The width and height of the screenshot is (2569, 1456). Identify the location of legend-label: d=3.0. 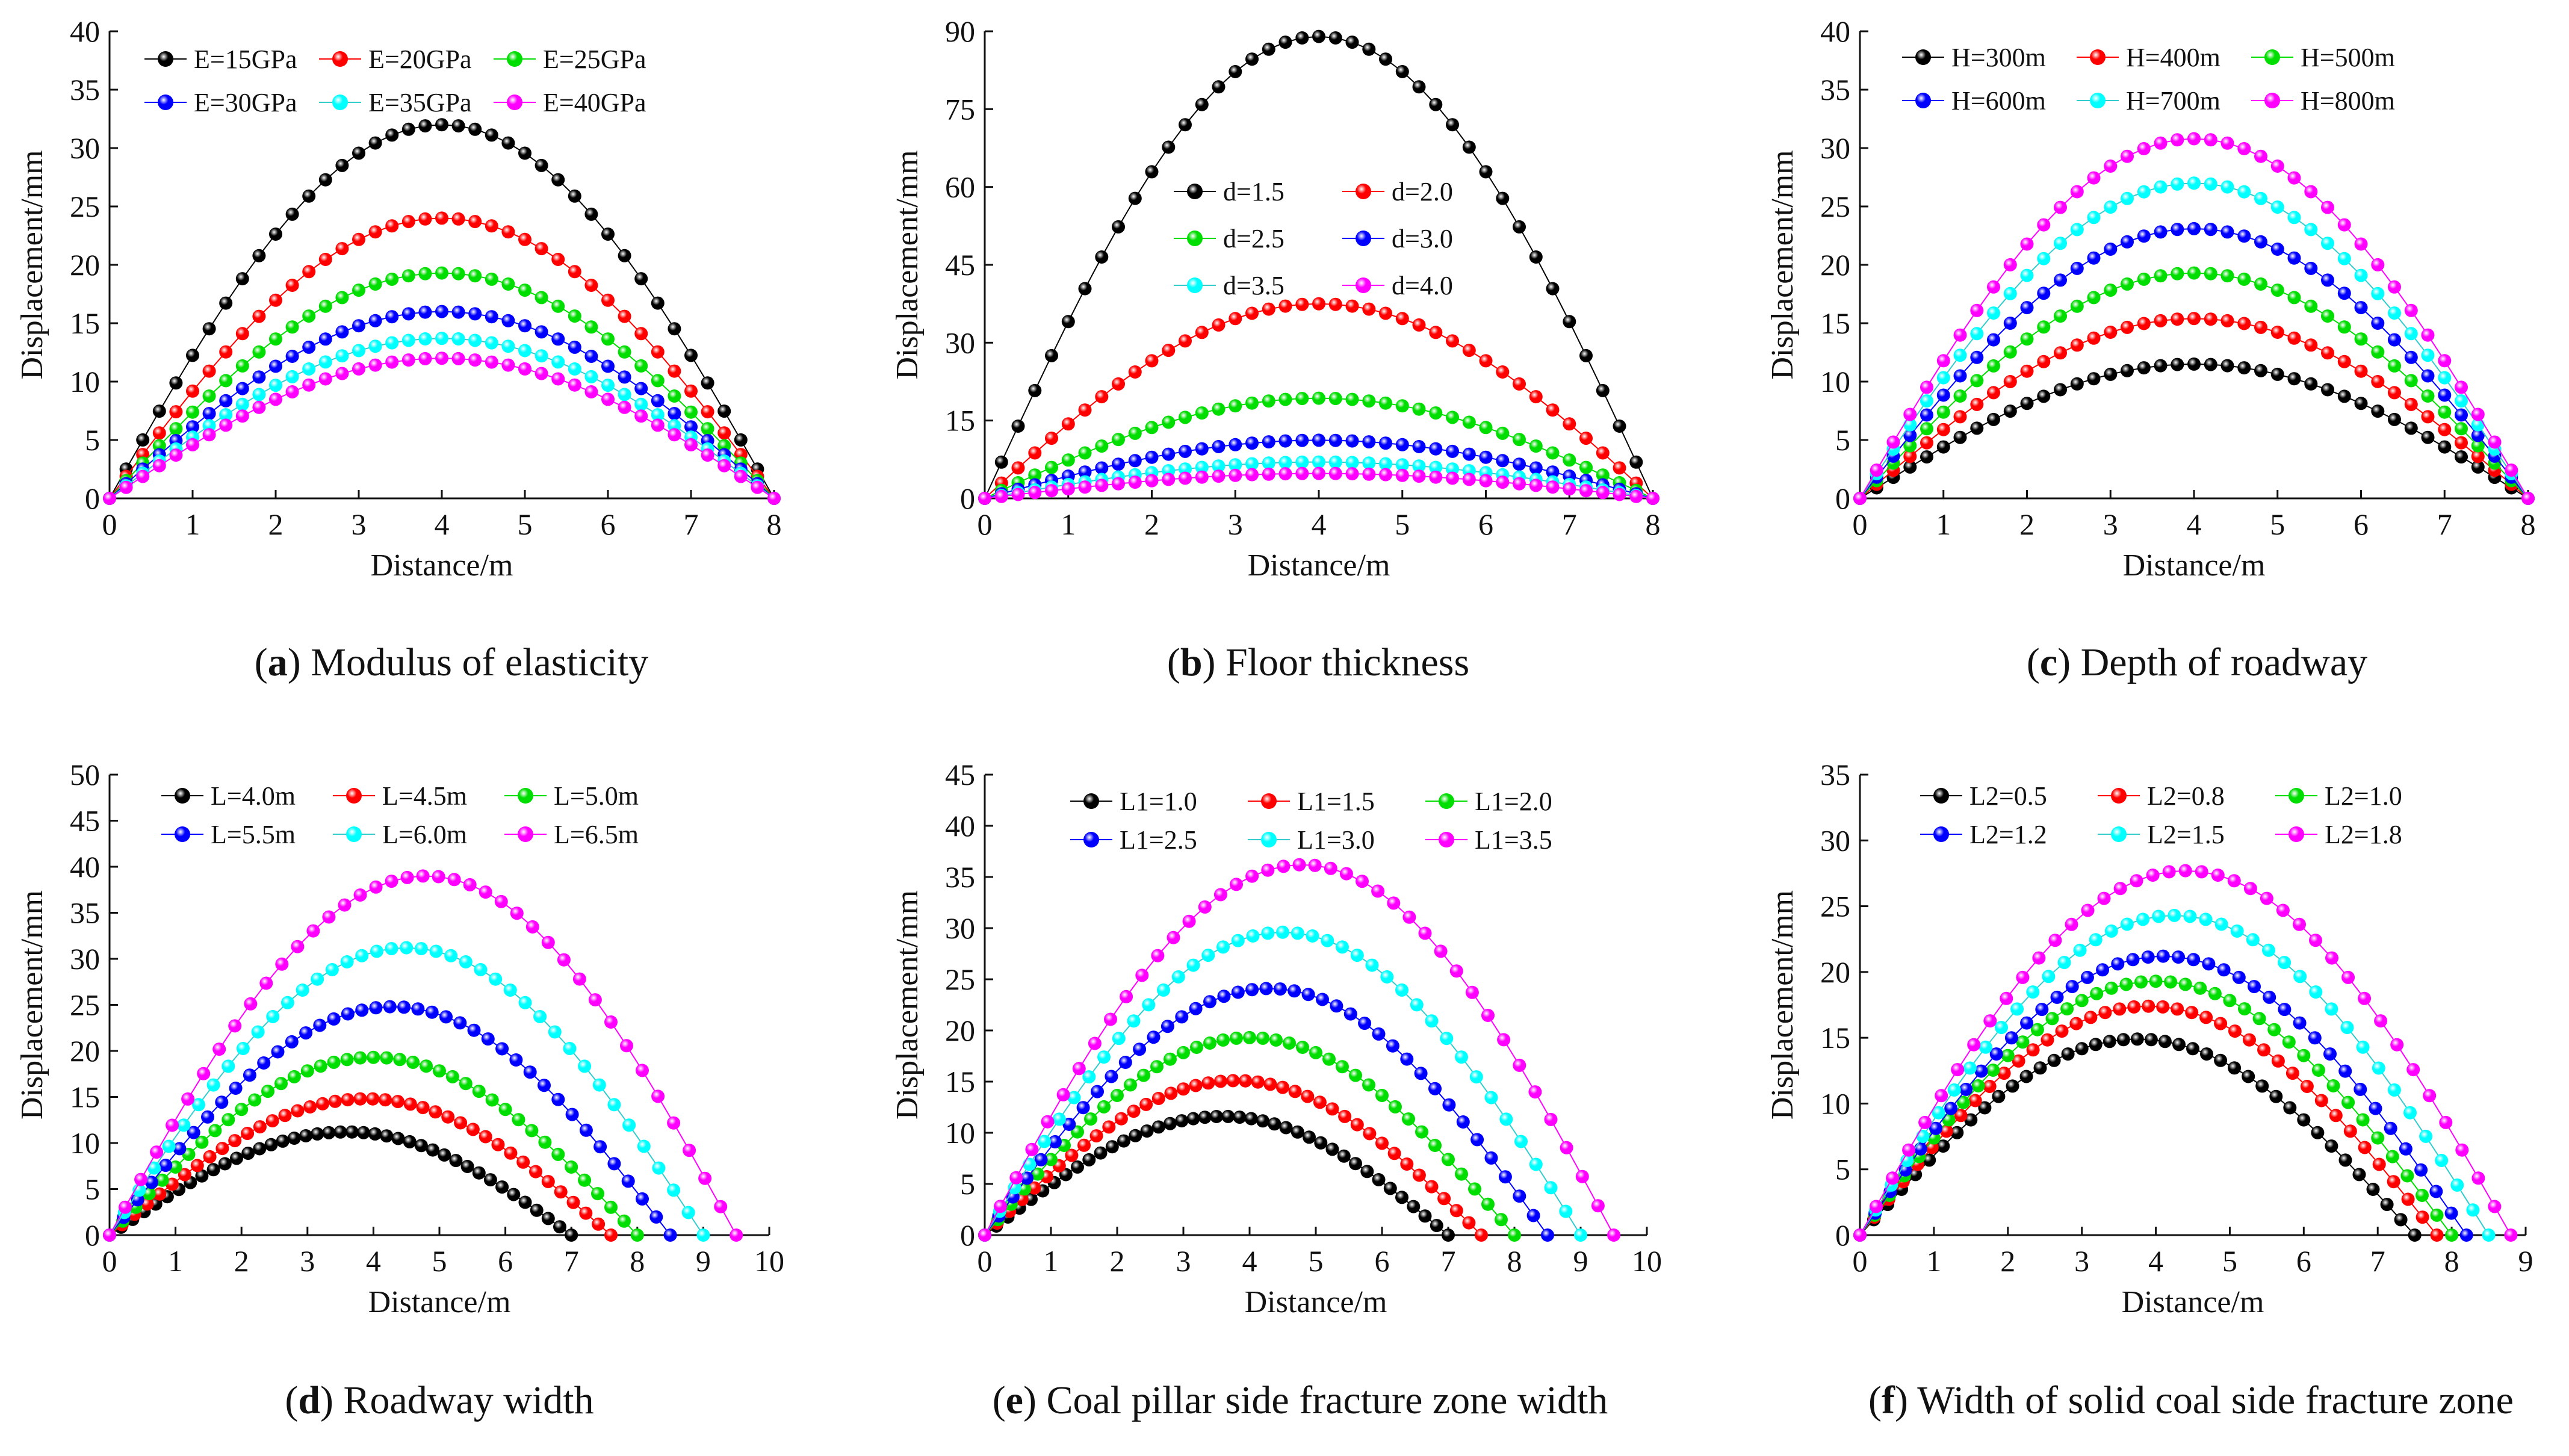
(1423, 238).